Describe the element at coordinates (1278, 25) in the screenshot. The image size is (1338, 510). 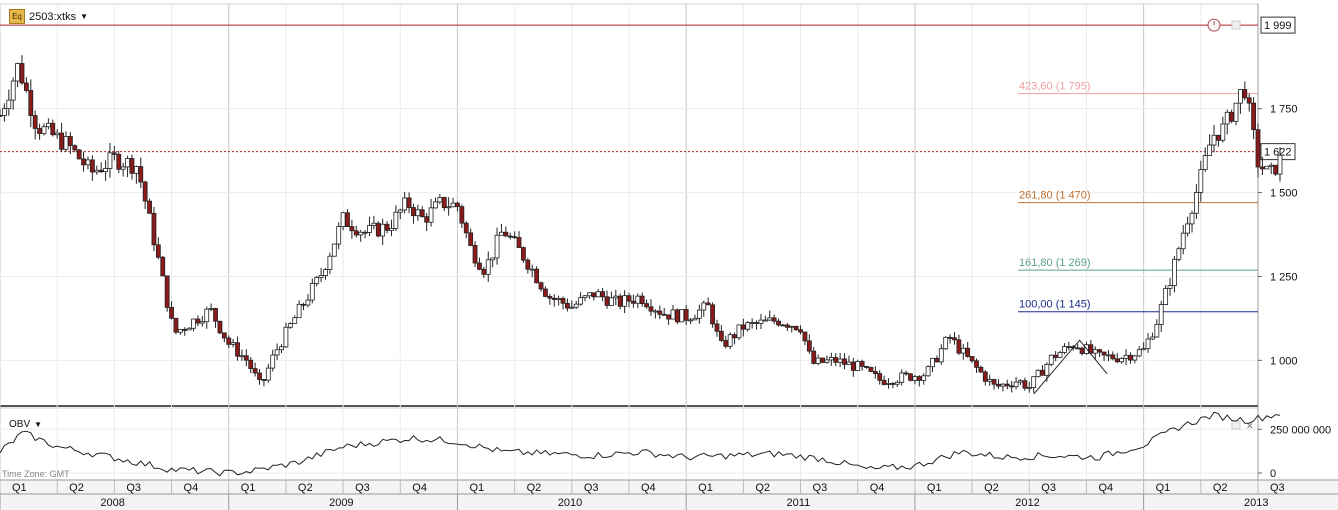
I see `price-marker-box` at that location.